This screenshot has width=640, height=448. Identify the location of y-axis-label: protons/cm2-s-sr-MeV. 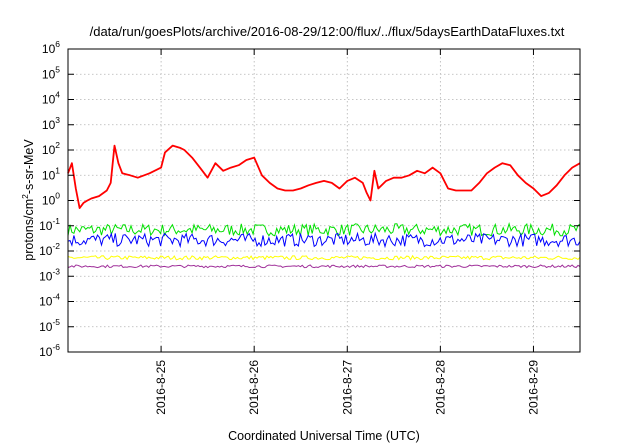
(28, 200).